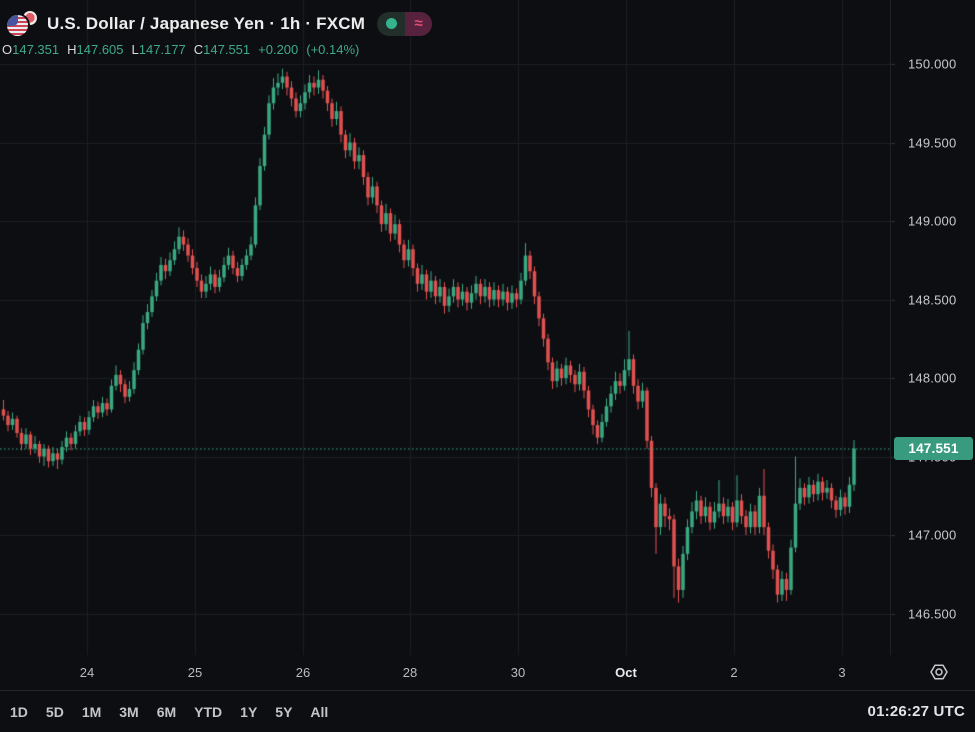 The image size is (975, 732). I want to click on price-axis-label: 149.500, so click(932, 142).